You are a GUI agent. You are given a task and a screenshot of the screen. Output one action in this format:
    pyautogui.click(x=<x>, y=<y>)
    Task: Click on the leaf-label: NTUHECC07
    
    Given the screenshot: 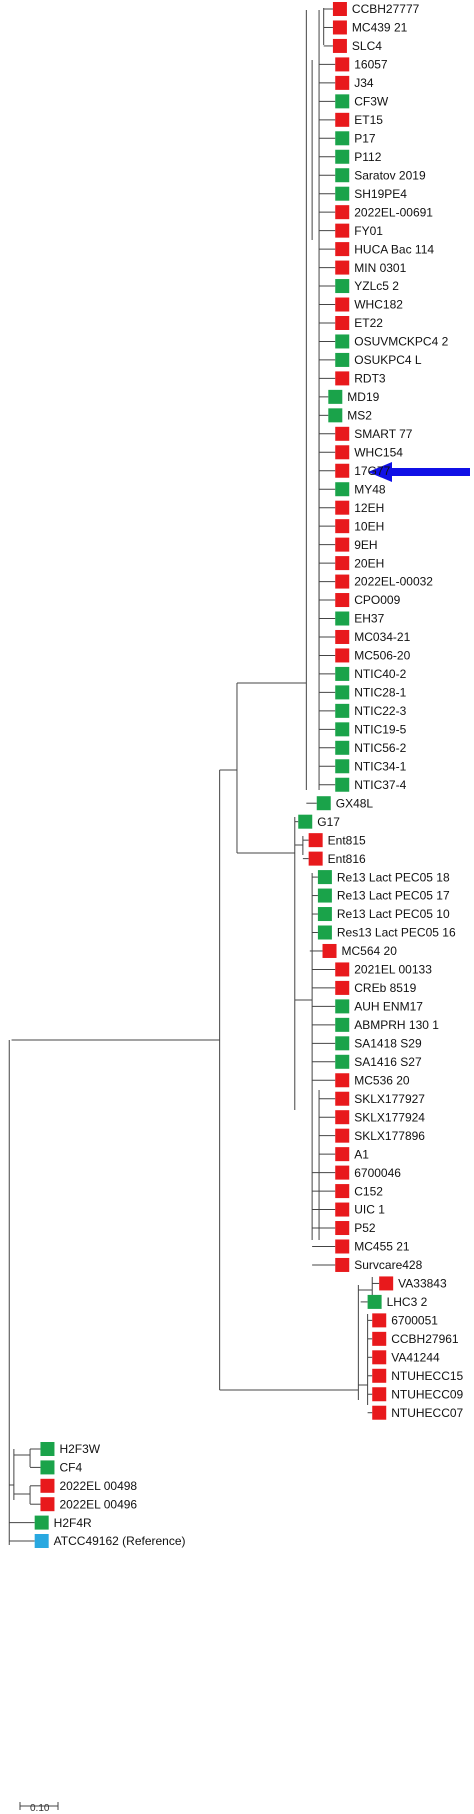 What is the action you would take?
    pyautogui.click(x=427, y=1413)
    